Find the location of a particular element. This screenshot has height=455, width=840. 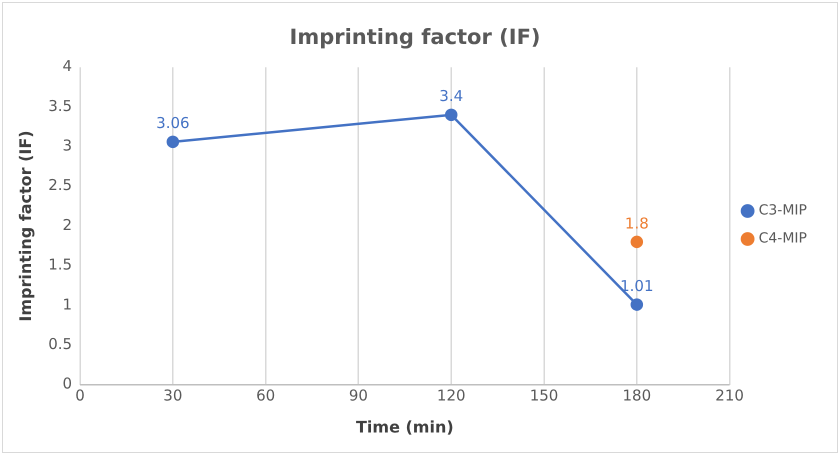

legend-label: C4-MIP is located at coordinates (783, 238).